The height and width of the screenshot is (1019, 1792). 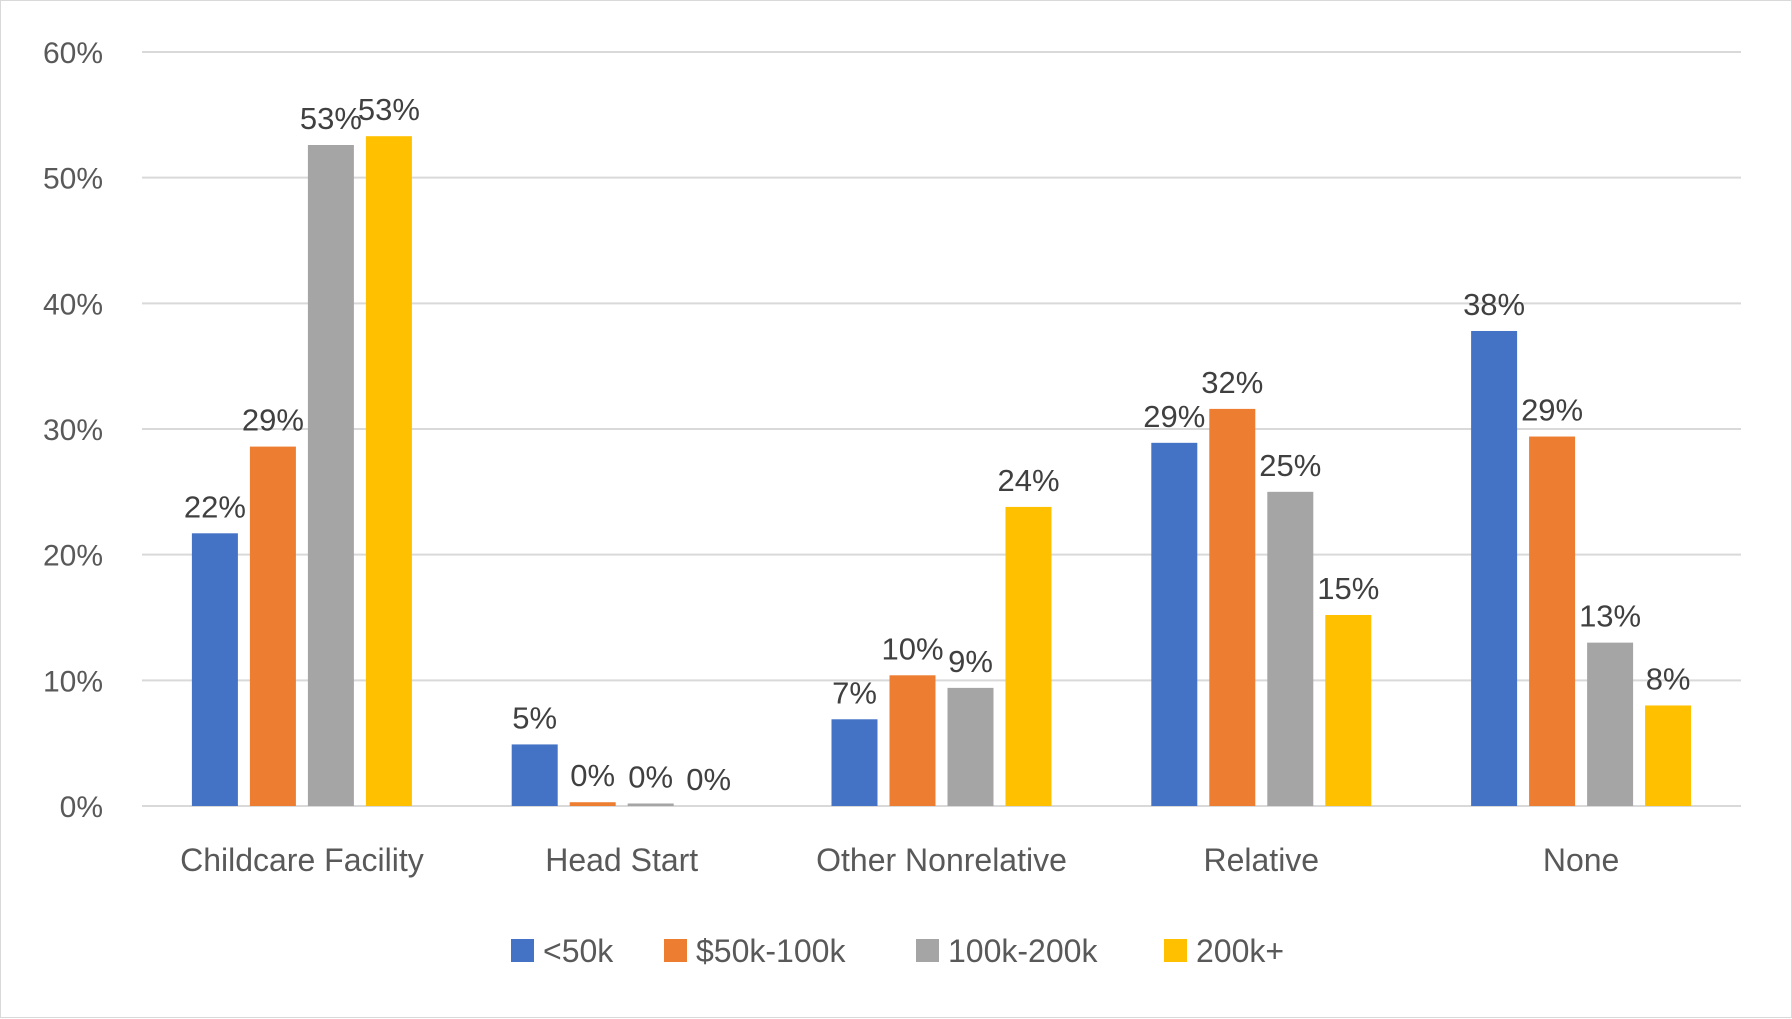 What do you see at coordinates (771, 951) in the screenshot?
I see `legend-label: $50k-100k` at bounding box center [771, 951].